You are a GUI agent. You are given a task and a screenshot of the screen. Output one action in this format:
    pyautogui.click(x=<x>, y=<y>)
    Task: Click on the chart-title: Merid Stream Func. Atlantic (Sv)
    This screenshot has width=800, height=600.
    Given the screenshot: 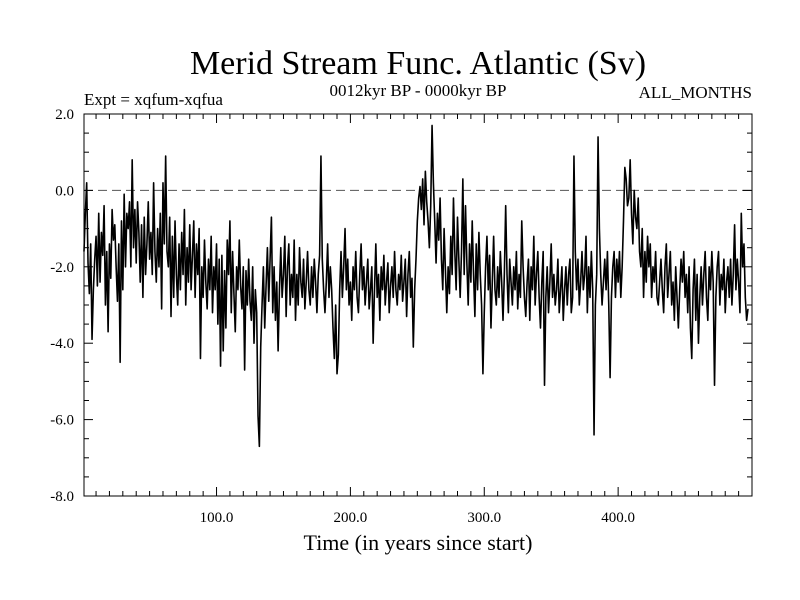 What is the action you would take?
    pyautogui.click(x=418, y=63)
    